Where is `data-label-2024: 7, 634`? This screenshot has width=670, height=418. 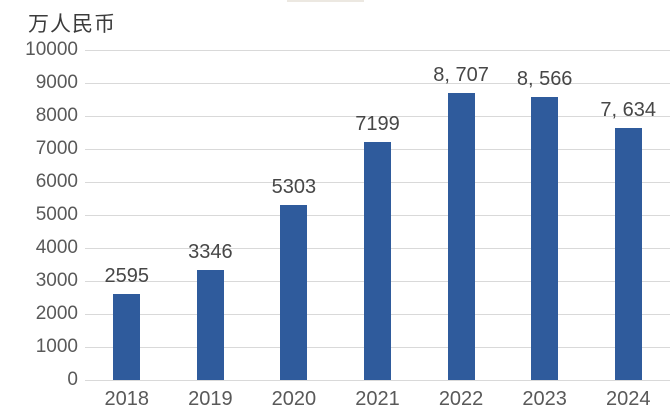
data-label-2024: 7, 634 is located at coordinates (628, 110).